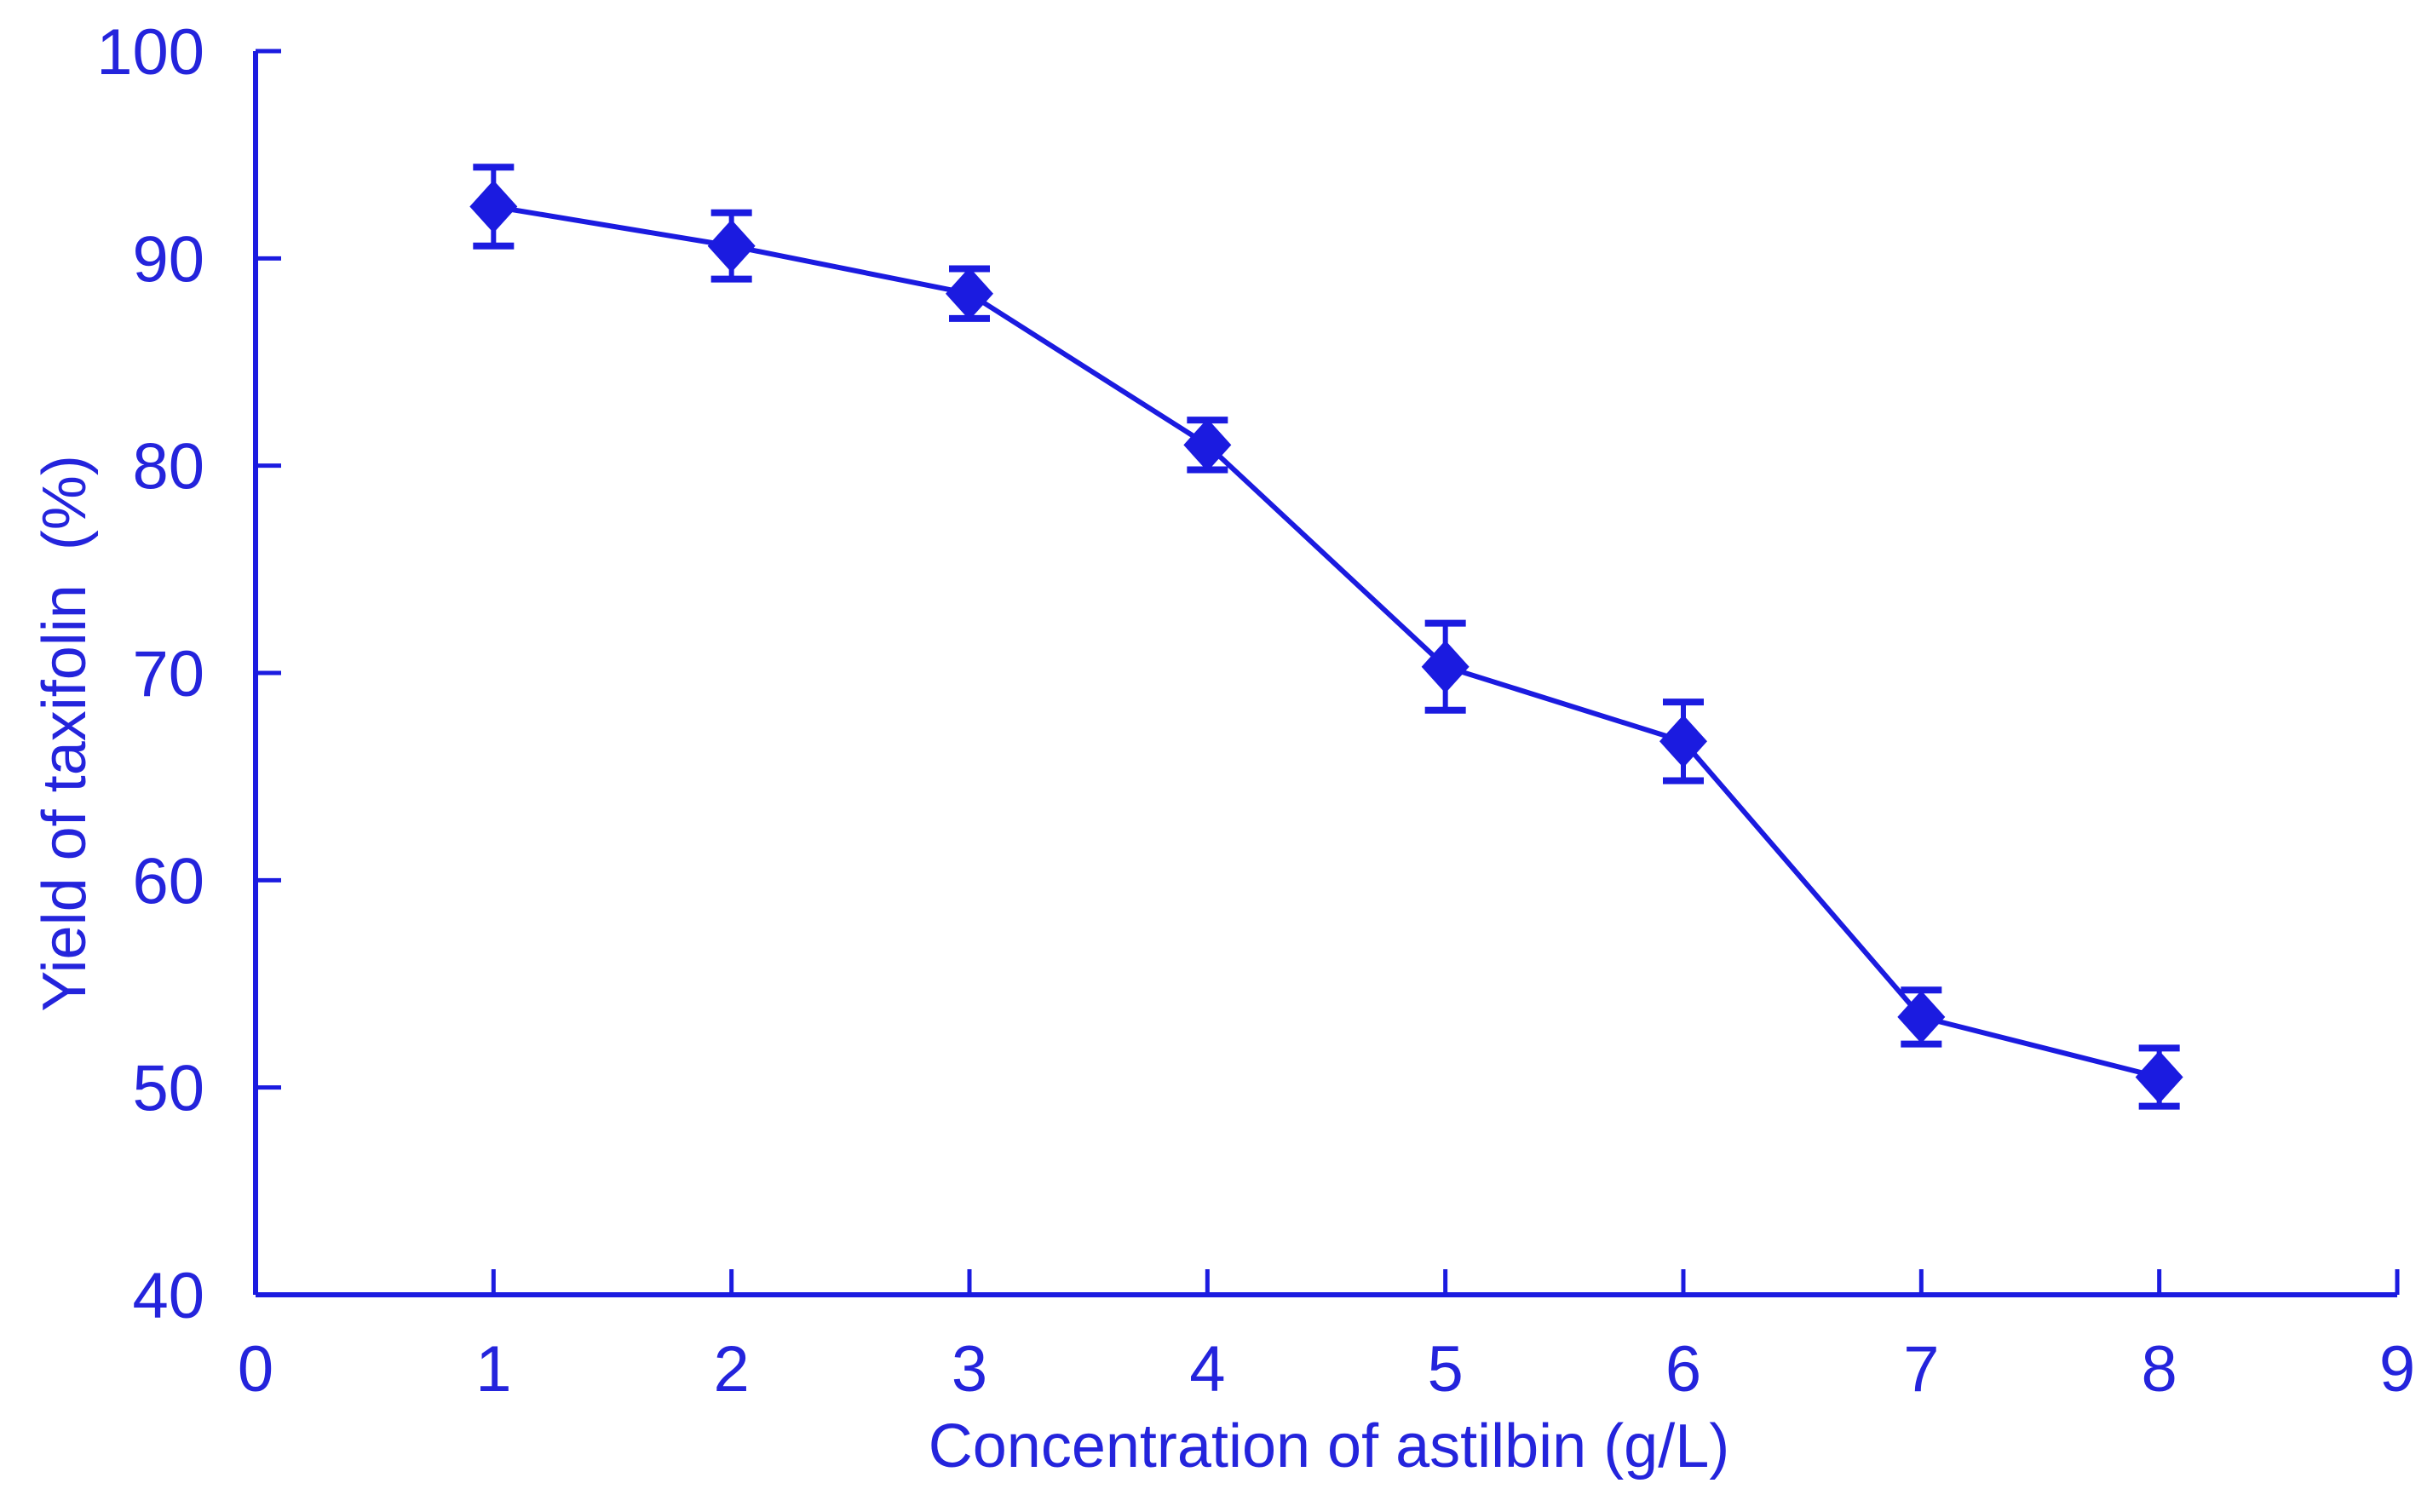 Image resolution: width=2433 pixels, height=1512 pixels. What do you see at coordinates (732, 1369) in the screenshot?
I see `x-tick-label: 2` at bounding box center [732, 1369].